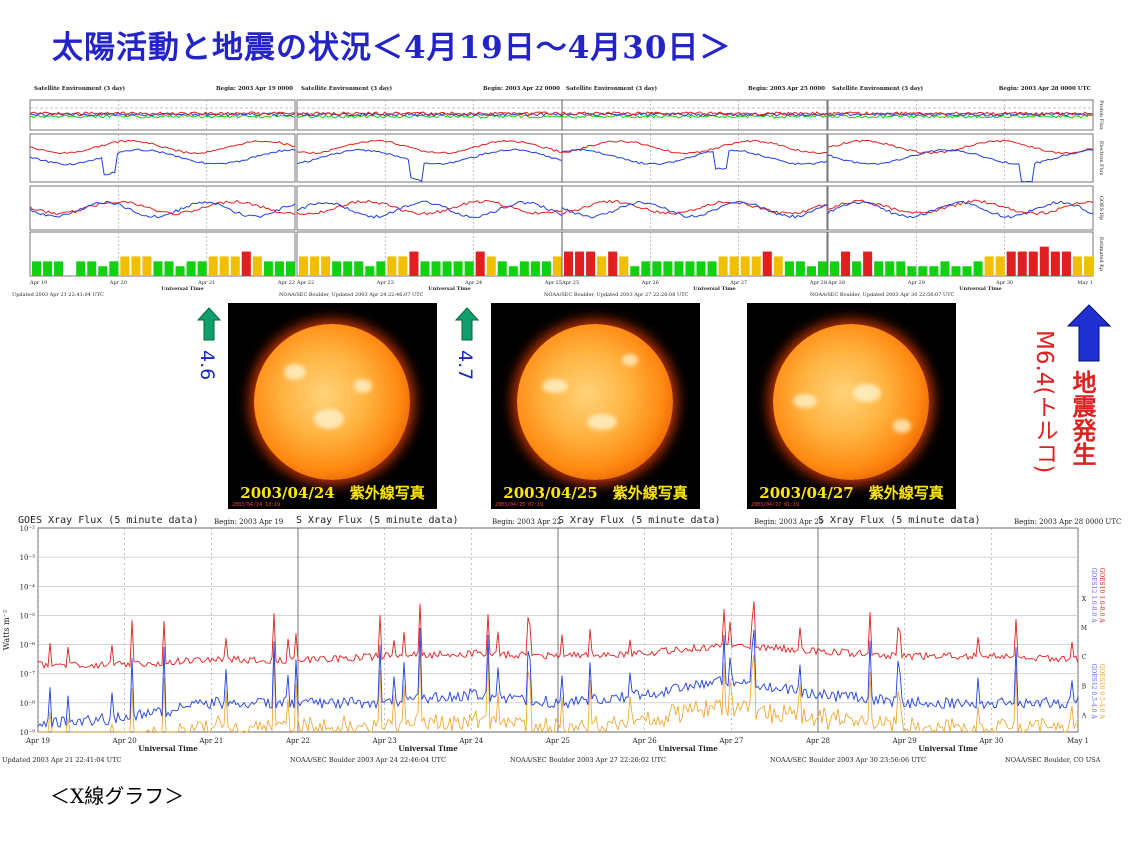  I want to click on flare-class-label: X, so click(1084, 599).